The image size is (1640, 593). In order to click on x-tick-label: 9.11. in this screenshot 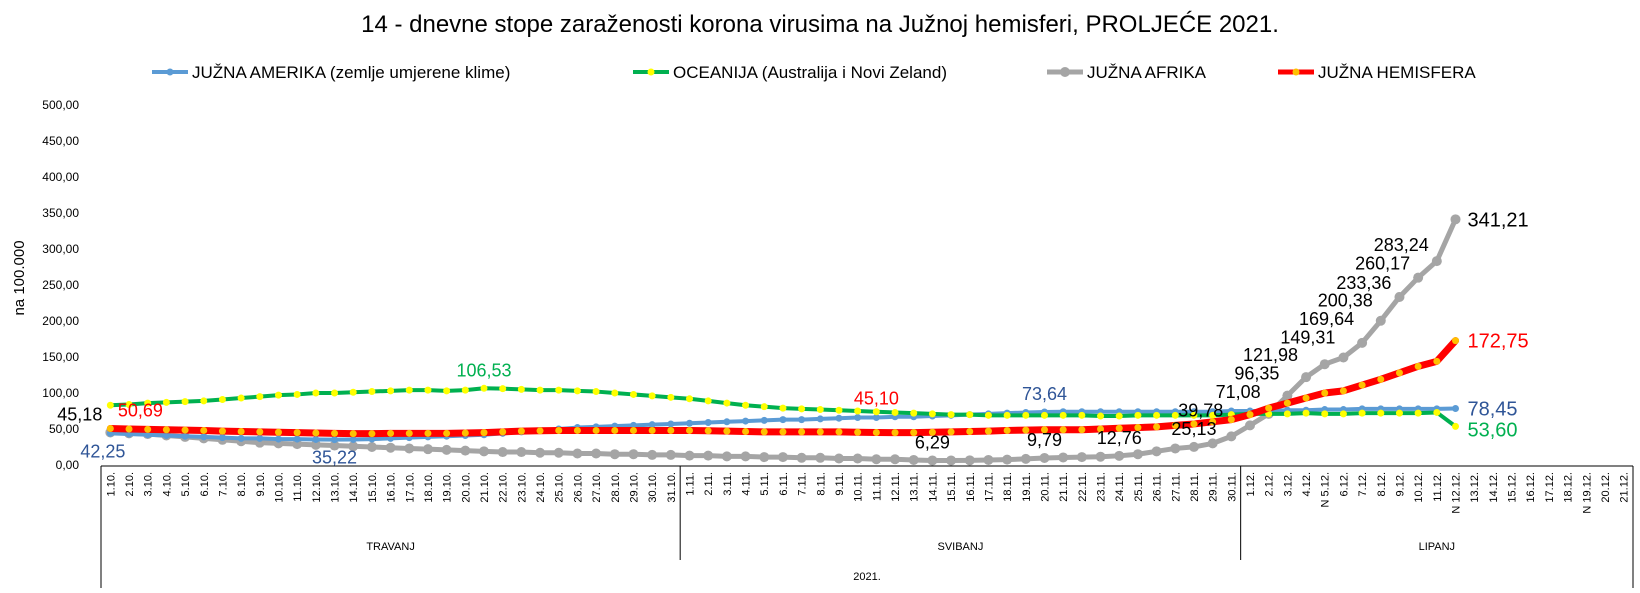, I will do `click(840, 484)`.